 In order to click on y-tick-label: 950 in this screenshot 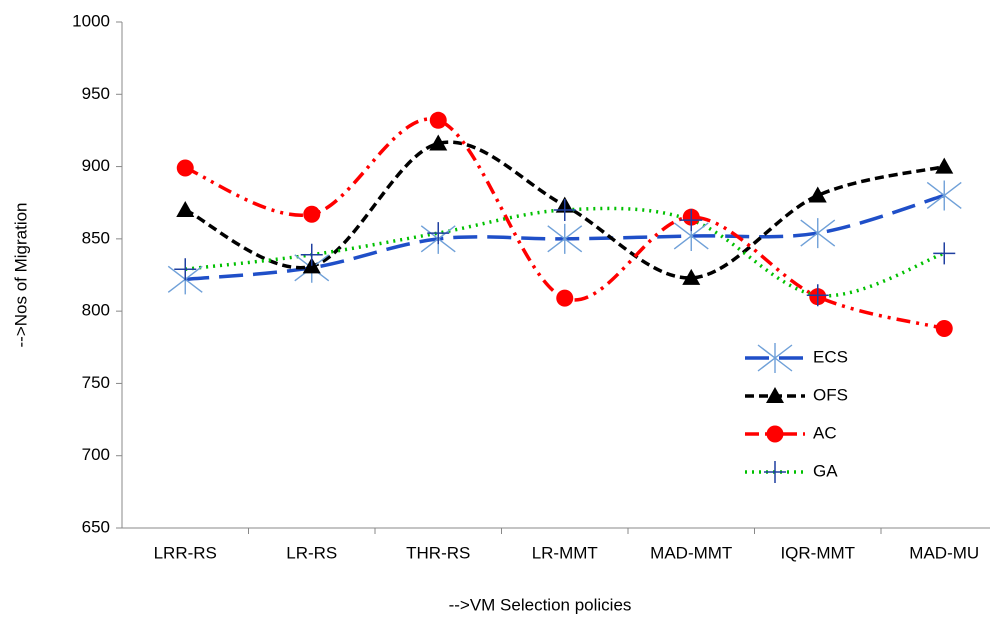, I will do `click(96, 93)`.